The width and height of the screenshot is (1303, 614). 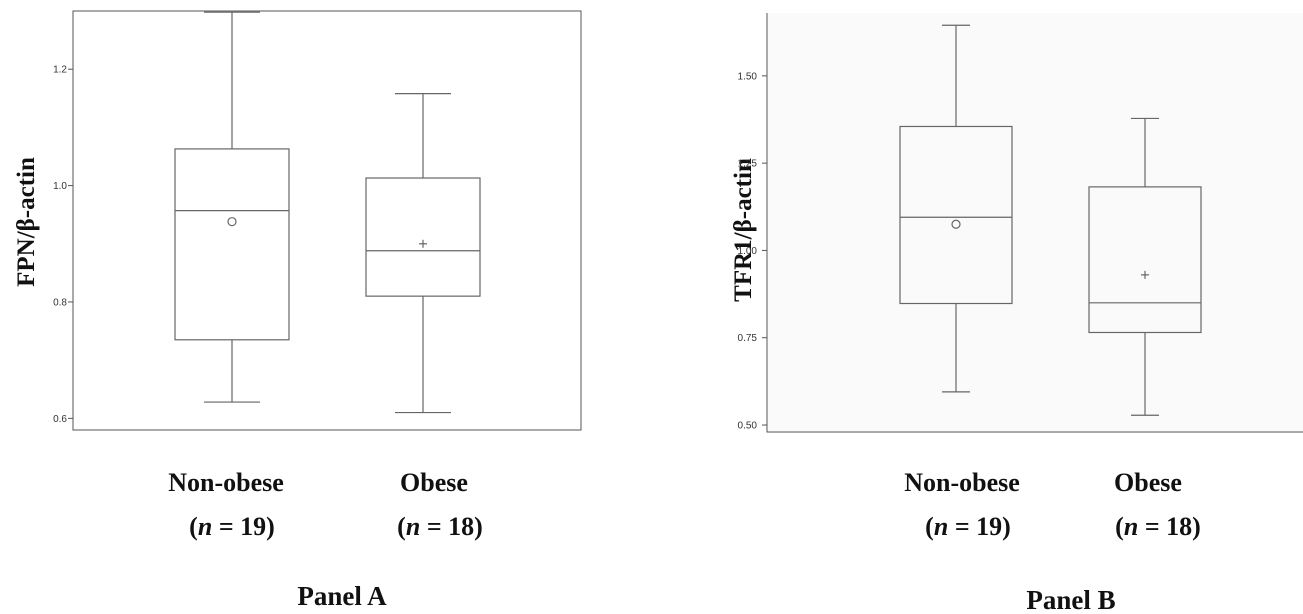 I want to click on panel-a-box-non-obese, so click(x=232, y=207).